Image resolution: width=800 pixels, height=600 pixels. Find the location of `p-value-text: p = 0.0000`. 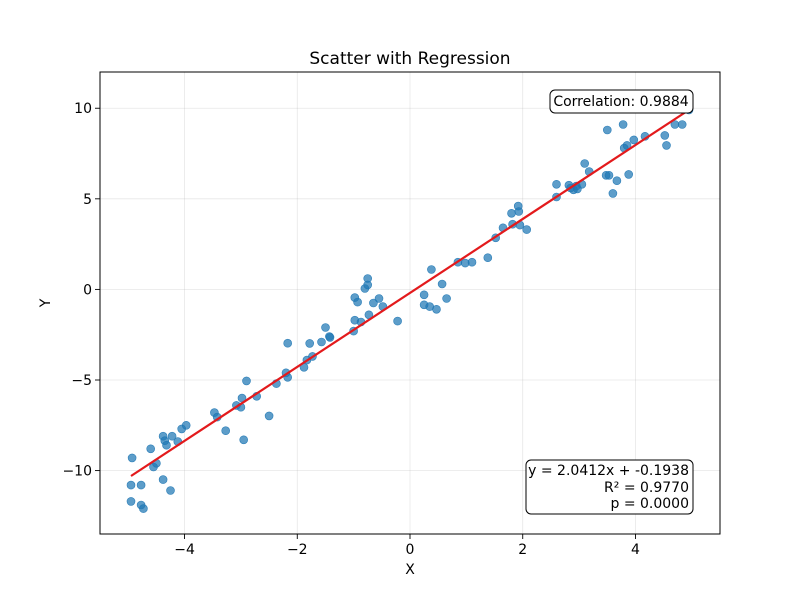

p-value-text: p = 0.0000 is located at coordinates (649, 504).